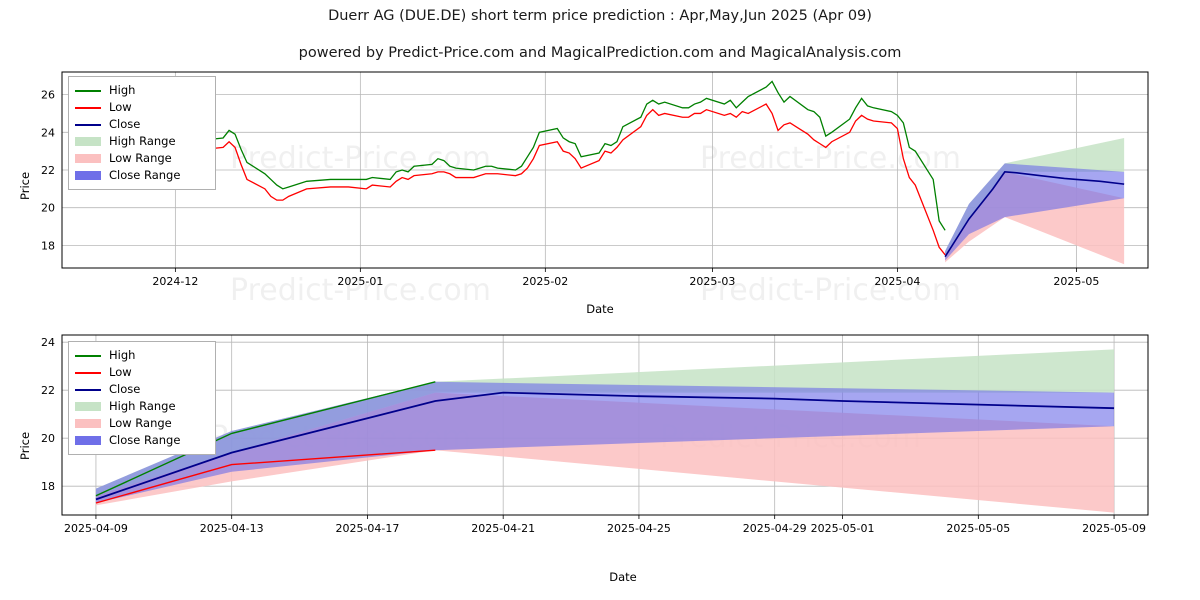 The width and height of the screenshot is (1200, 600). What do you see at coordinates (978, 528) in the screenshot?
I see `svg-text: 2025-05-05` at bounding box center [978, 528].